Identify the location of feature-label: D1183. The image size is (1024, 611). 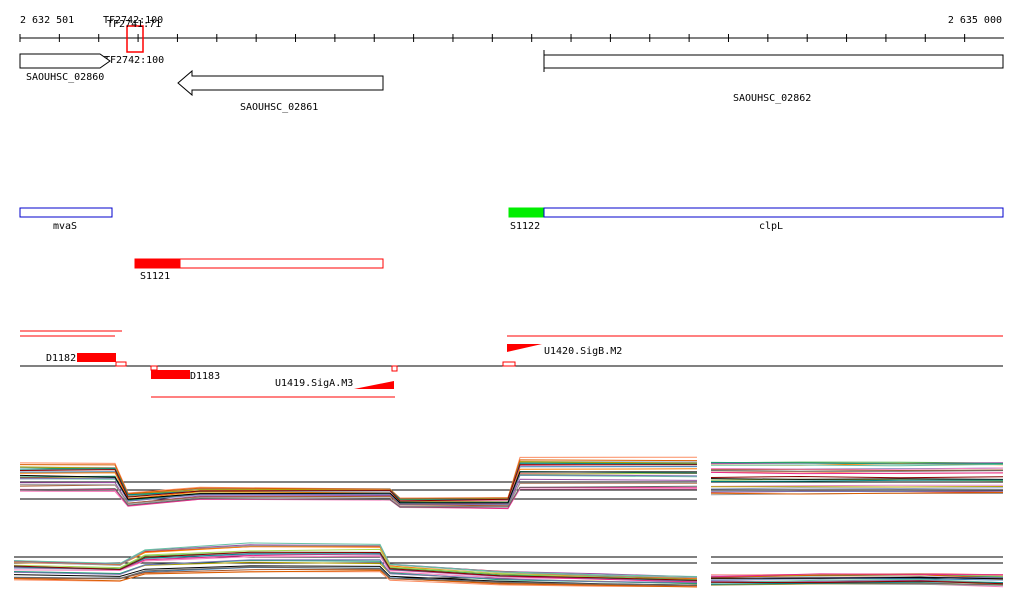
(205, 376).